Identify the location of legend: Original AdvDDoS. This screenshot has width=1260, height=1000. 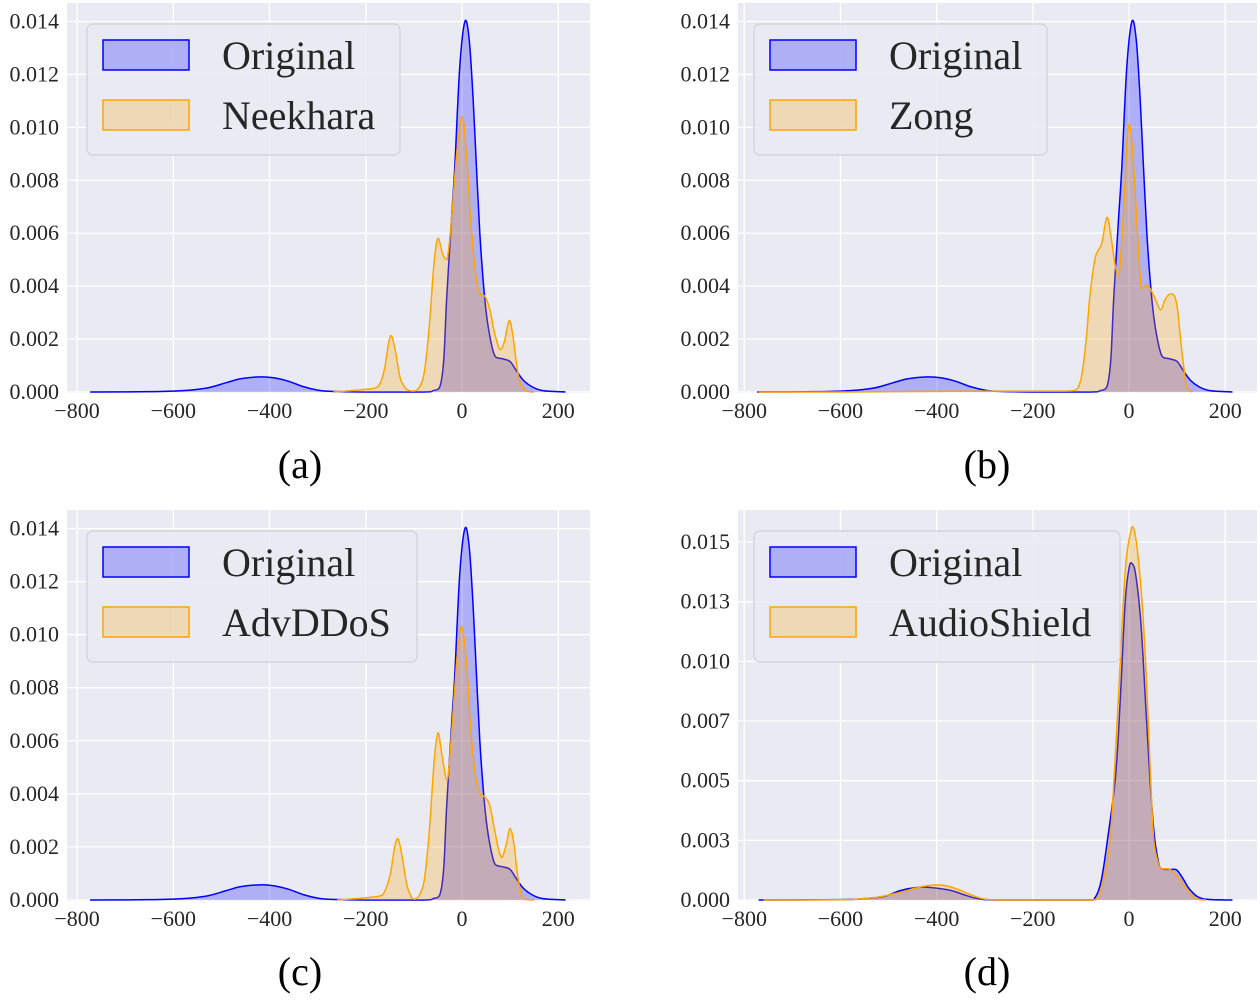
(252, 596).